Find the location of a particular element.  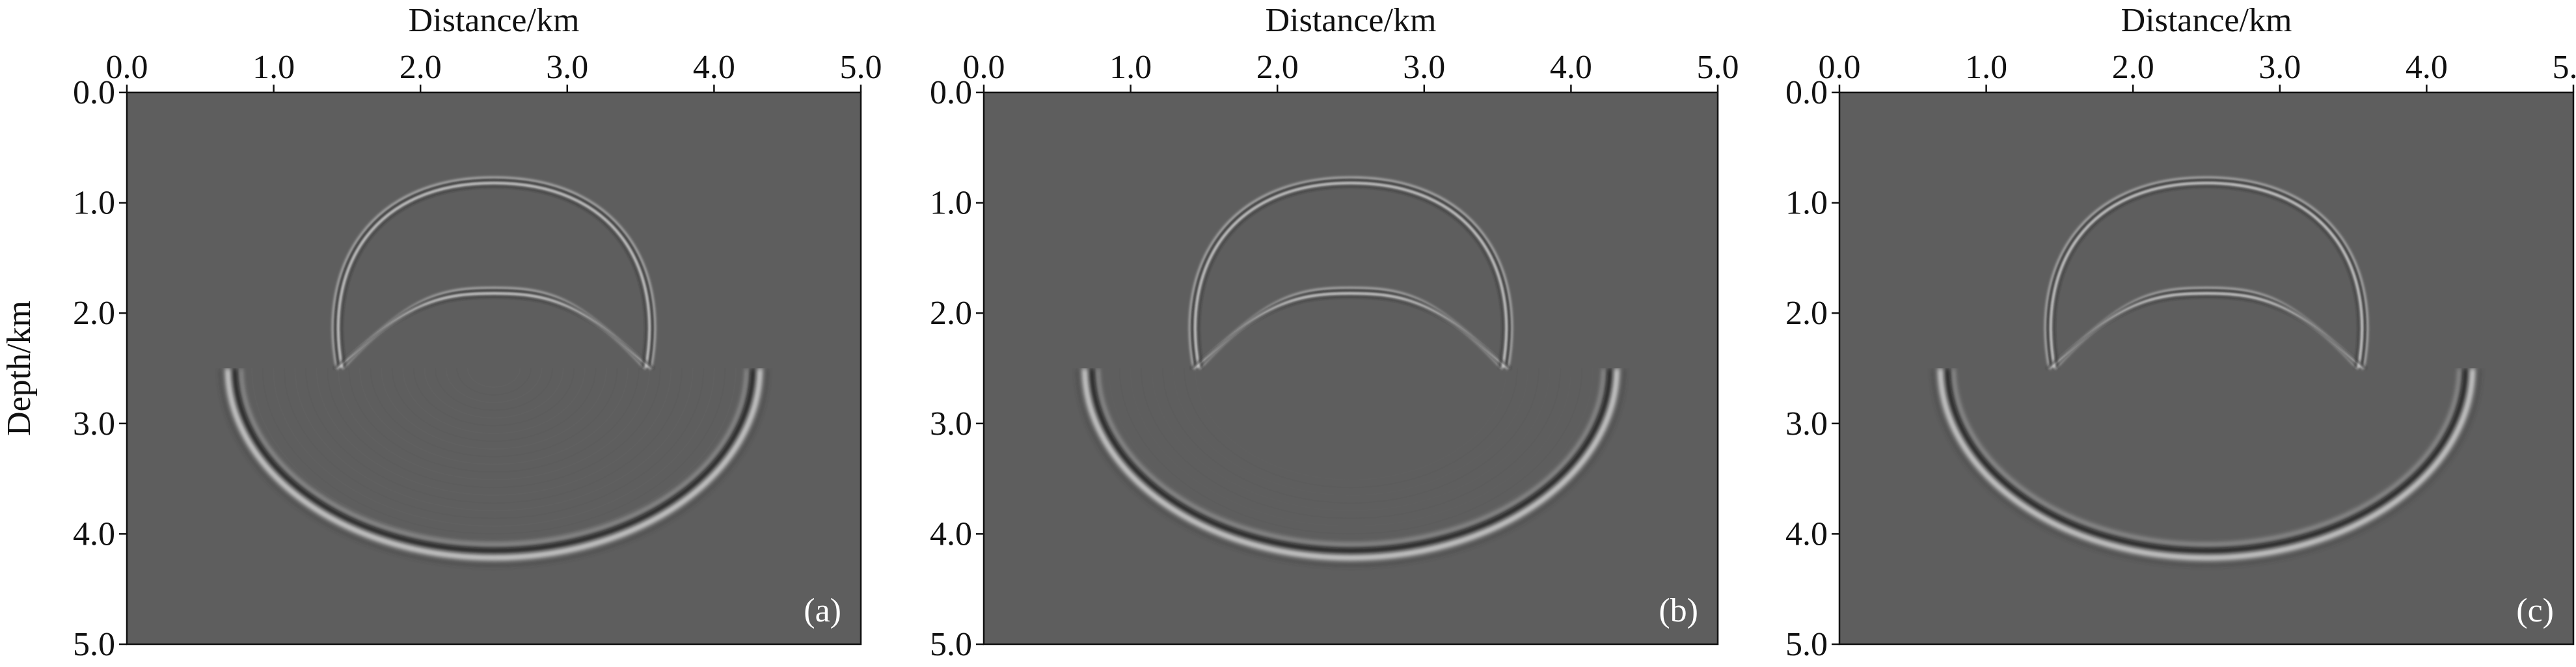

panel-label: (a) is located at coordinates (822, 610).